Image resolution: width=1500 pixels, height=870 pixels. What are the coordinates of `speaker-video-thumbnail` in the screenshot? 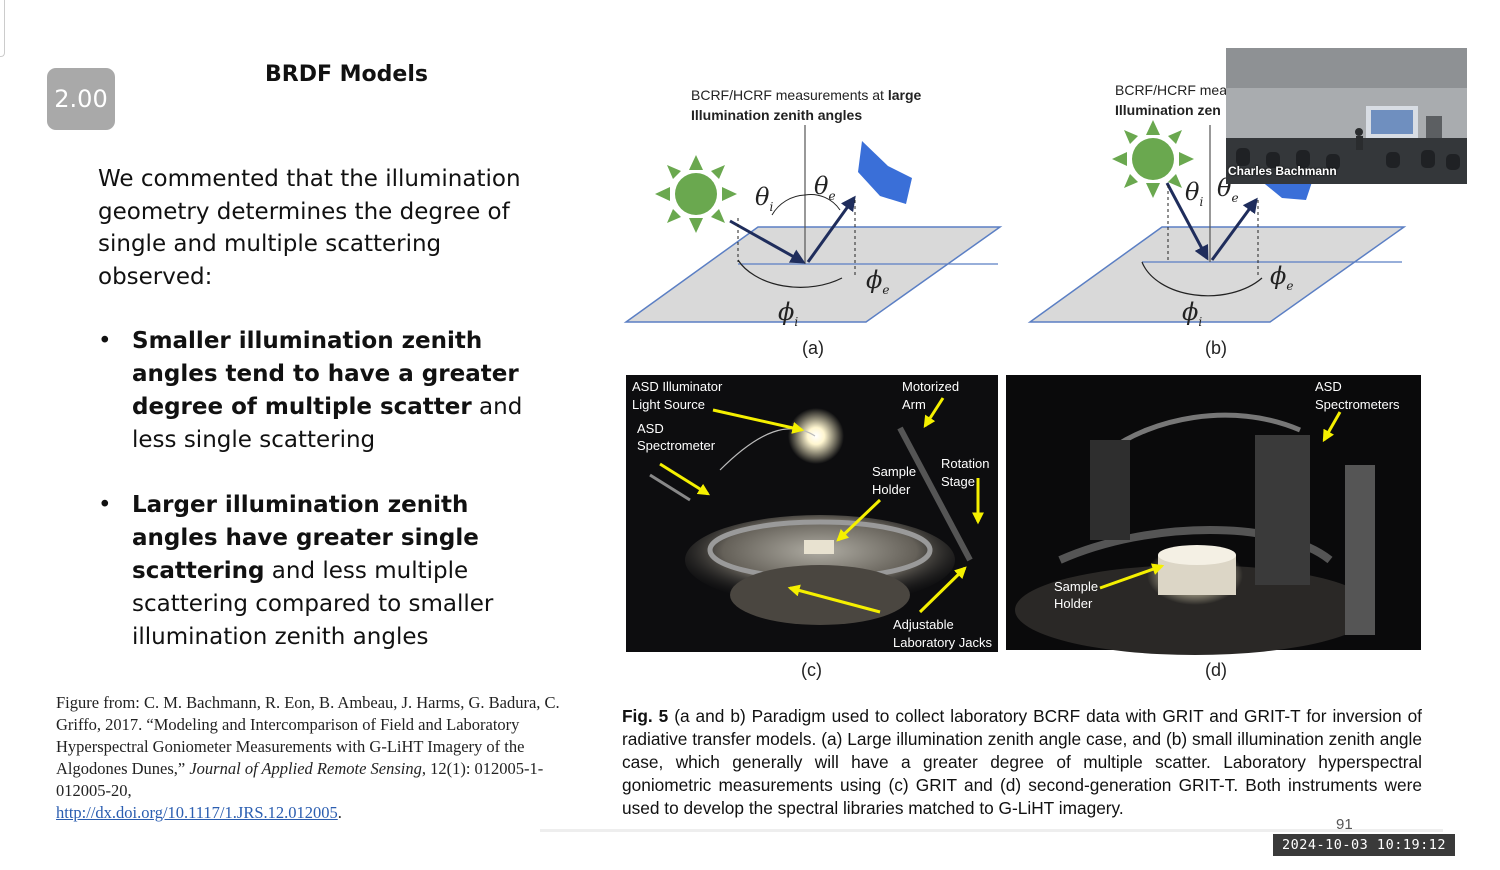 It's located at (1346, 116).